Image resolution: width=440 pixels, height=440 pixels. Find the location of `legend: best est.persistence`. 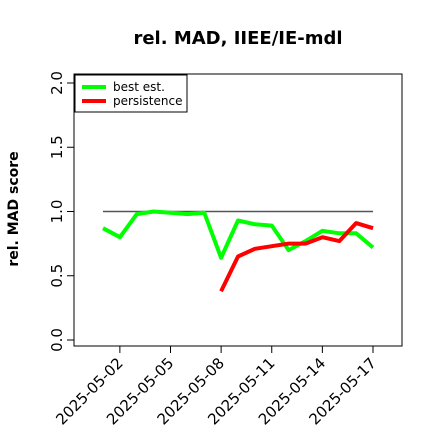

legend: best est.persistence is located at coordinates (131, 93).